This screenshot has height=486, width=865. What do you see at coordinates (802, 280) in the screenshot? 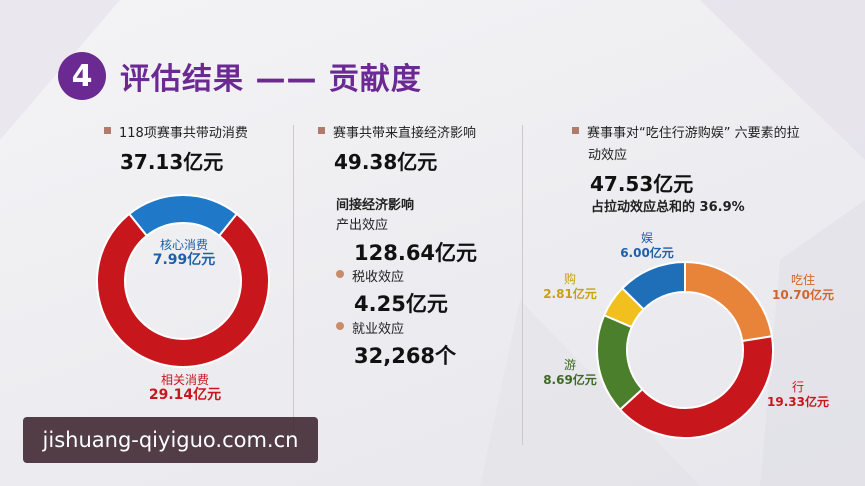
I see `segment-name-chizhu: 吃住` at bounding box center [802, 280].